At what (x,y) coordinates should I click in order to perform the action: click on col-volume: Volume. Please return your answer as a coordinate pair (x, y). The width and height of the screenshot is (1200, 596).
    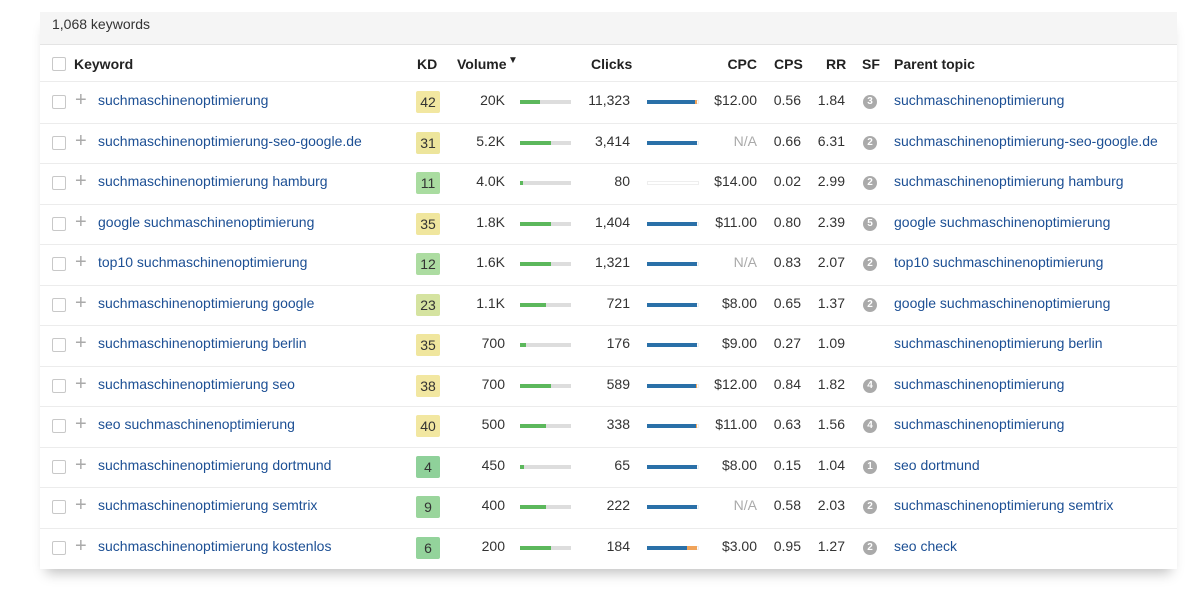
    Looking at the image, I should click on (482, 64).